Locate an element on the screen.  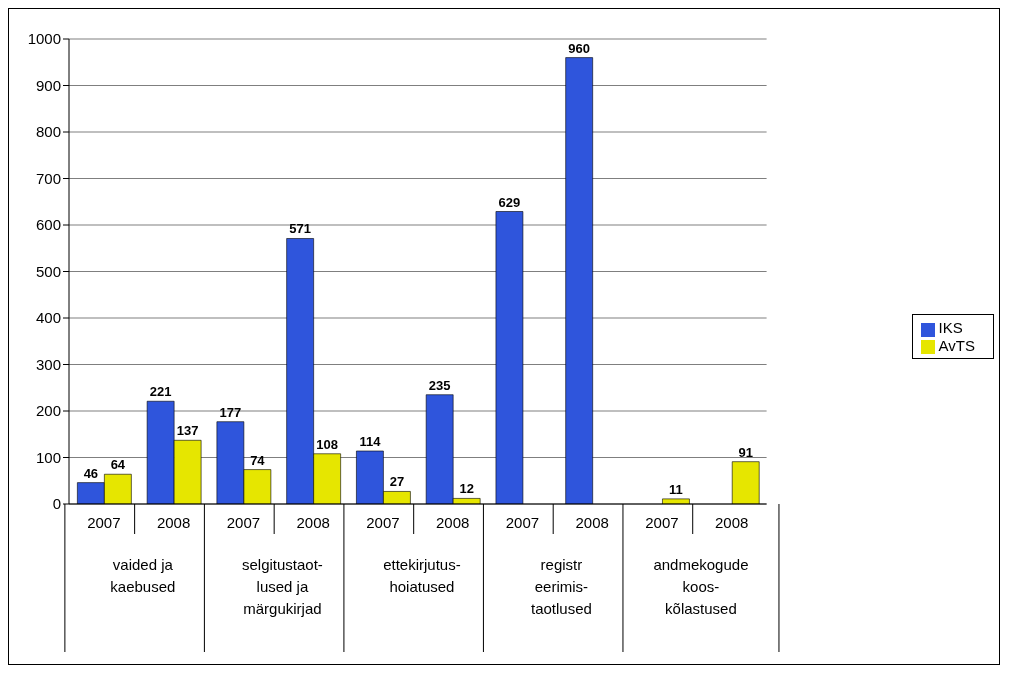
y-tick-label: 1000 is located at coordinates (44, 39).